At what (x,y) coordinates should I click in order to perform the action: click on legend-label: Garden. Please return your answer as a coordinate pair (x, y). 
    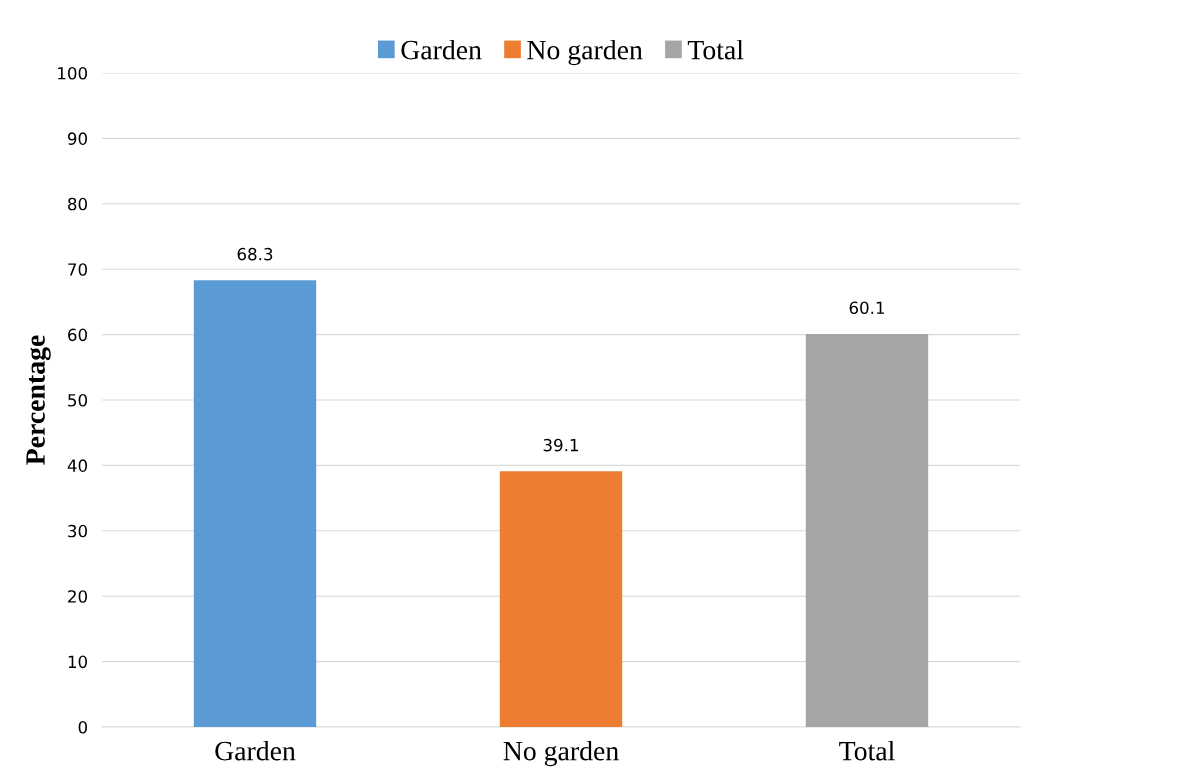
    Looking at the image, I should click on (441, 49).